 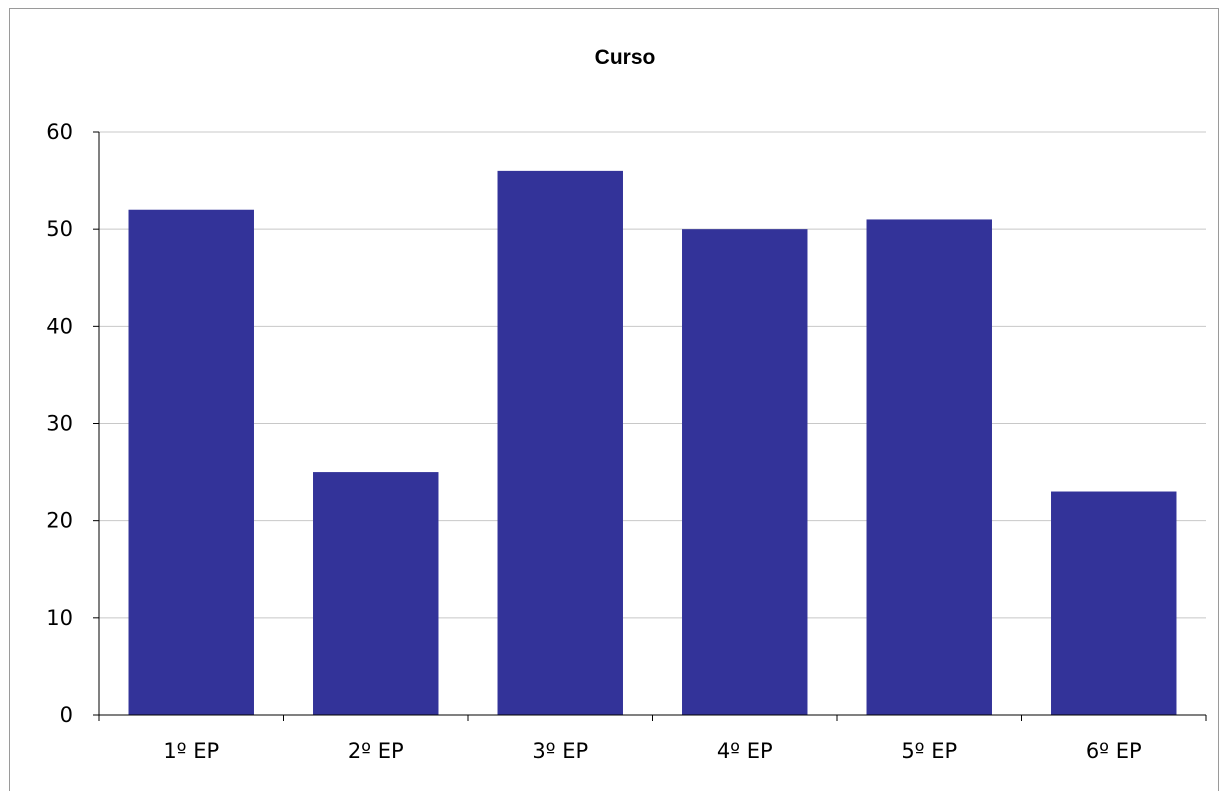 What do you see at coordinates (929, 751) in the screenshot?
I see `x-tick-label: 5º EP` at bounding box center [929, 751].